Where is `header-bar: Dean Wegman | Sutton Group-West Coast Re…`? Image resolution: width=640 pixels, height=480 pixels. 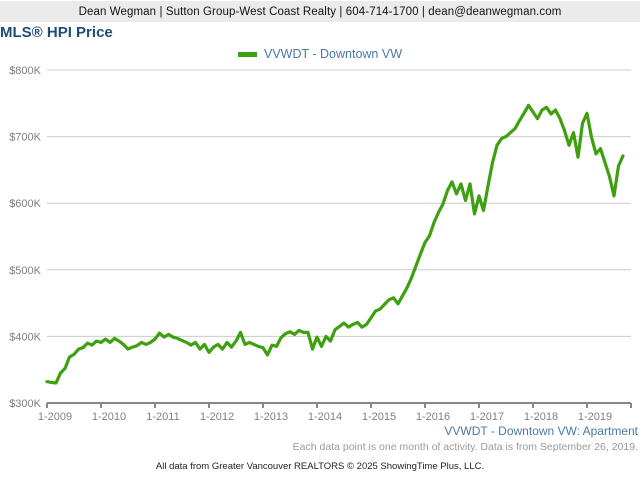
header-bar: Dean Wegman | Sutton Group-West Coast Re… is located at coordinates (320, 11).